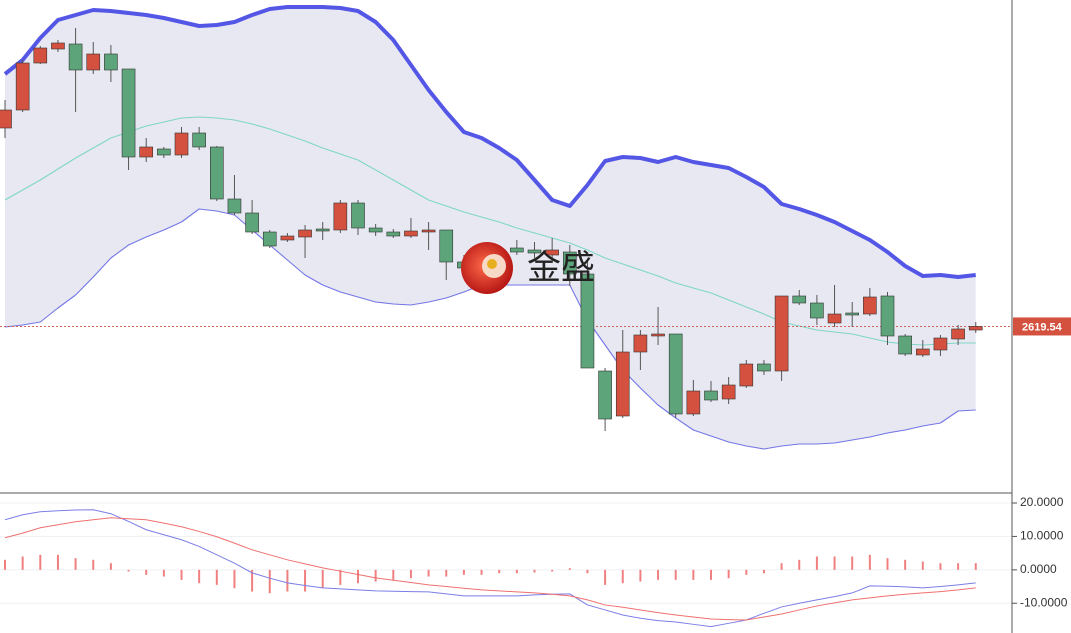 The width and height of the screenshot is (1071, 633). I want to click on price-label-box, so click(1042, 326).